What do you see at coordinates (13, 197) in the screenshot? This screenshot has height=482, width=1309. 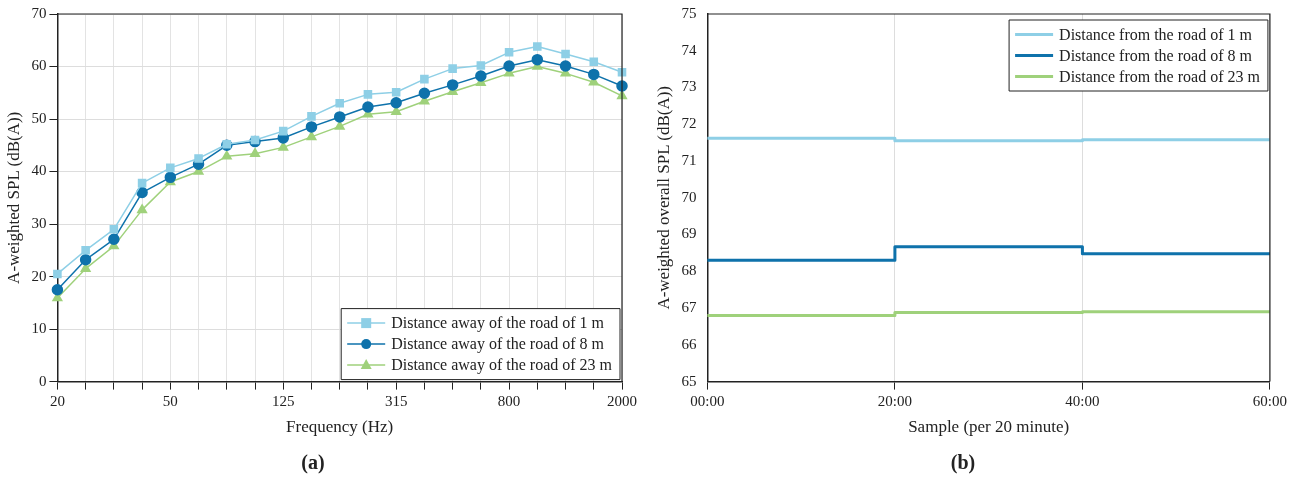 I see `y-axis-title: A-weighted SPL (dB(A))` at bounding box center [13, 197].